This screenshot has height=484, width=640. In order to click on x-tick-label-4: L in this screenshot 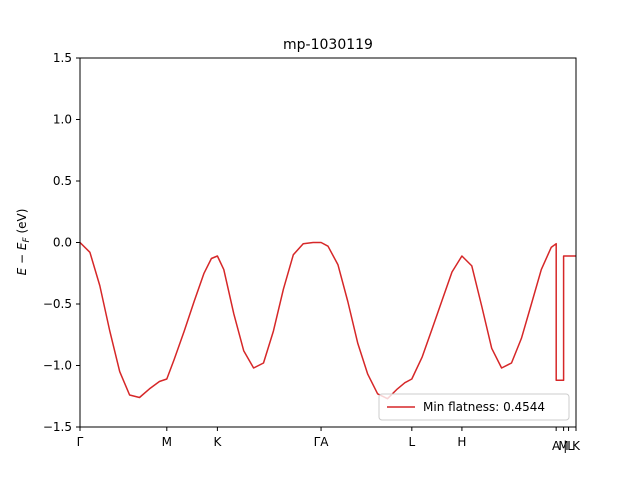, I will do `click(411, 442)`.